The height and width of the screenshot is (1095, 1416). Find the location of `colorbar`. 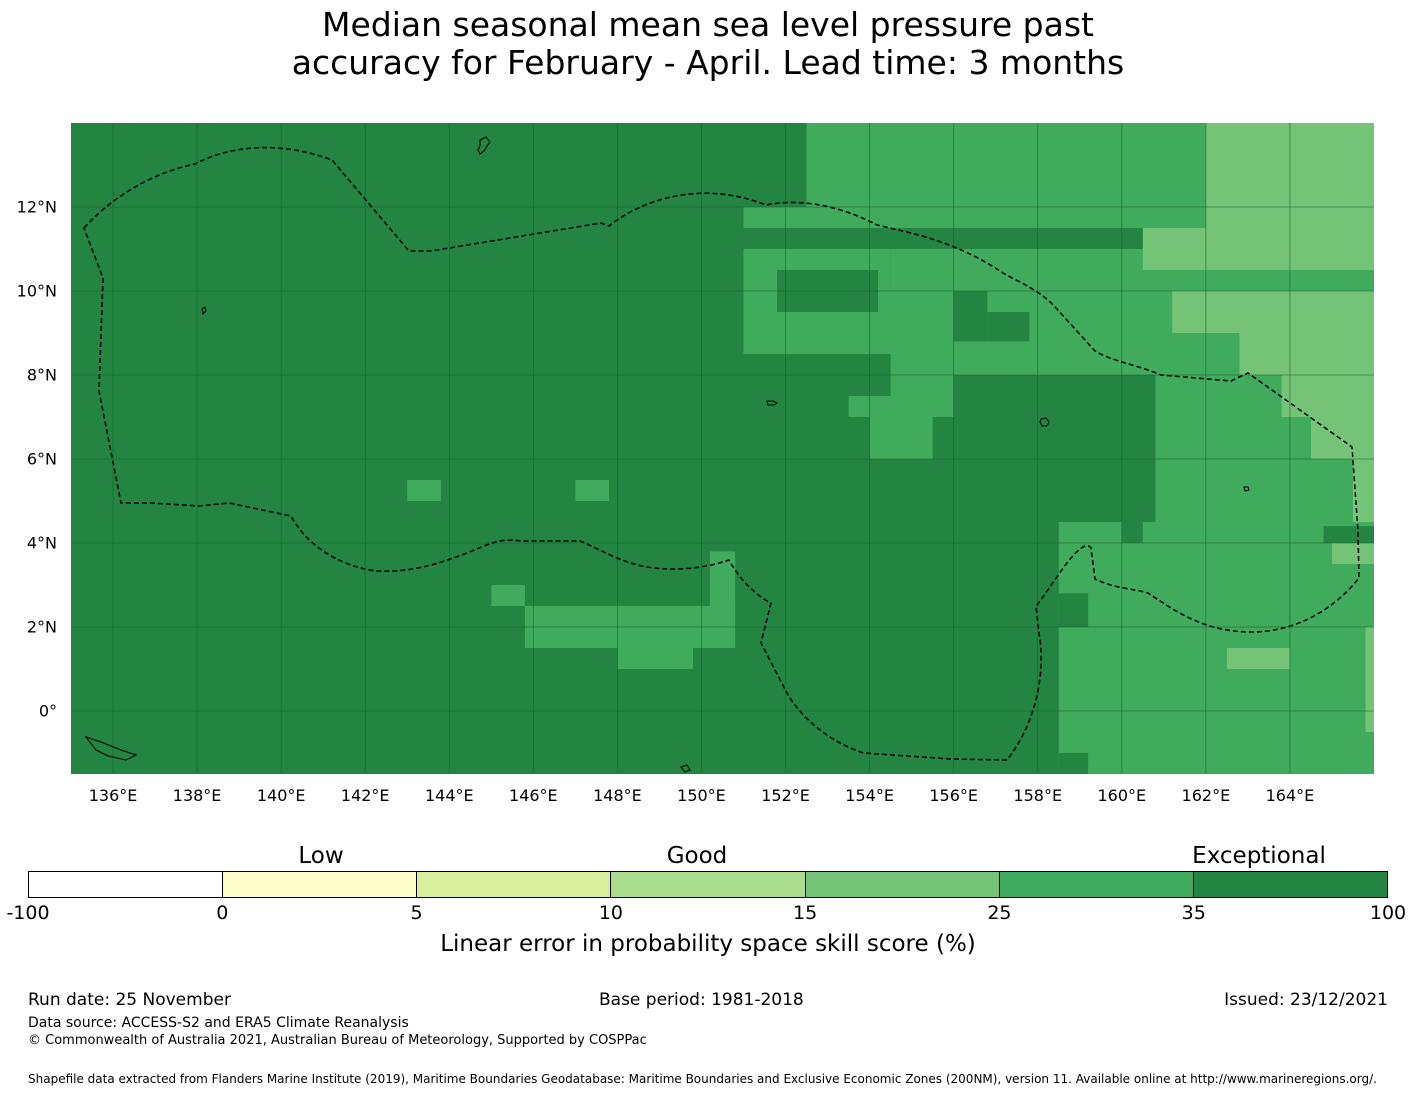

colorbar is located at coordinates (708, 884).